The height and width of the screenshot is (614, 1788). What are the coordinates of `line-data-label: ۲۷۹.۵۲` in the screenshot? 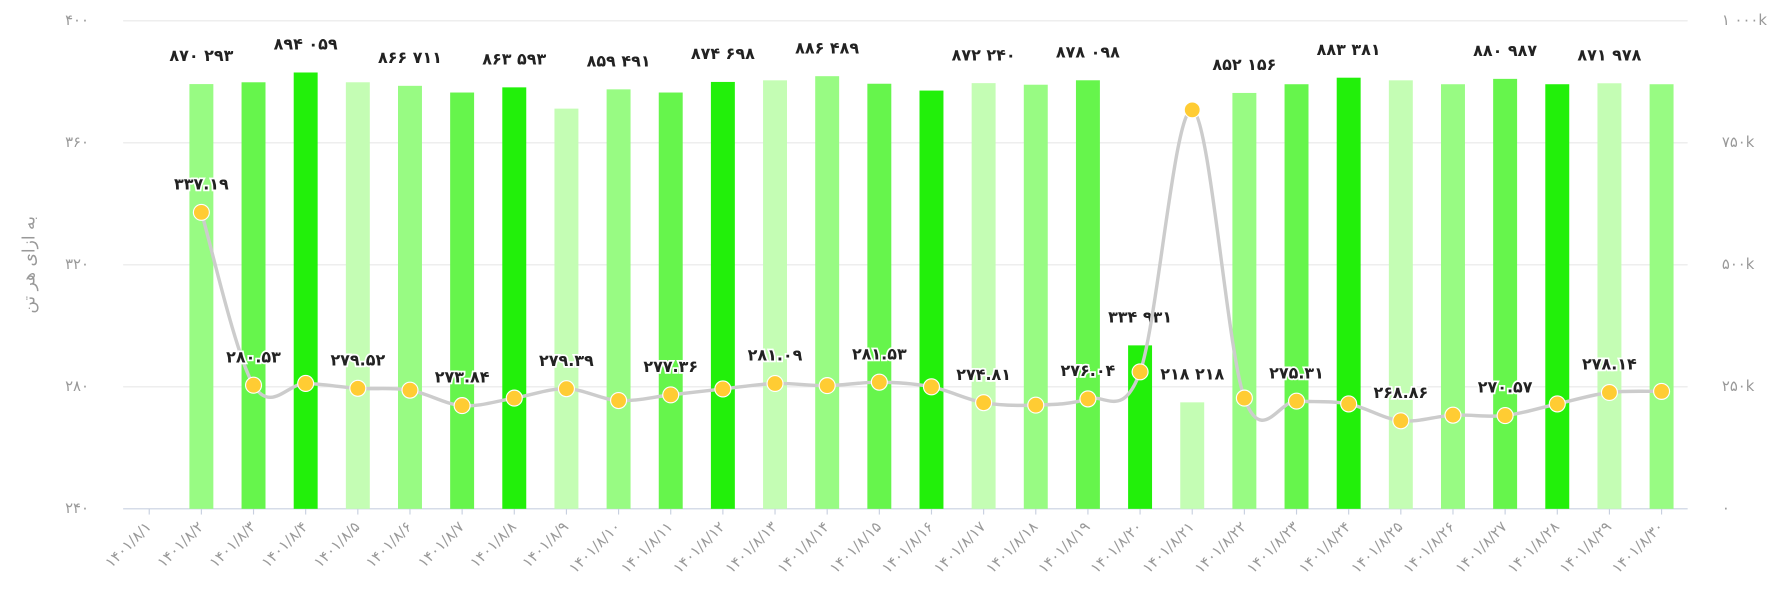 It's located at (357, 359).